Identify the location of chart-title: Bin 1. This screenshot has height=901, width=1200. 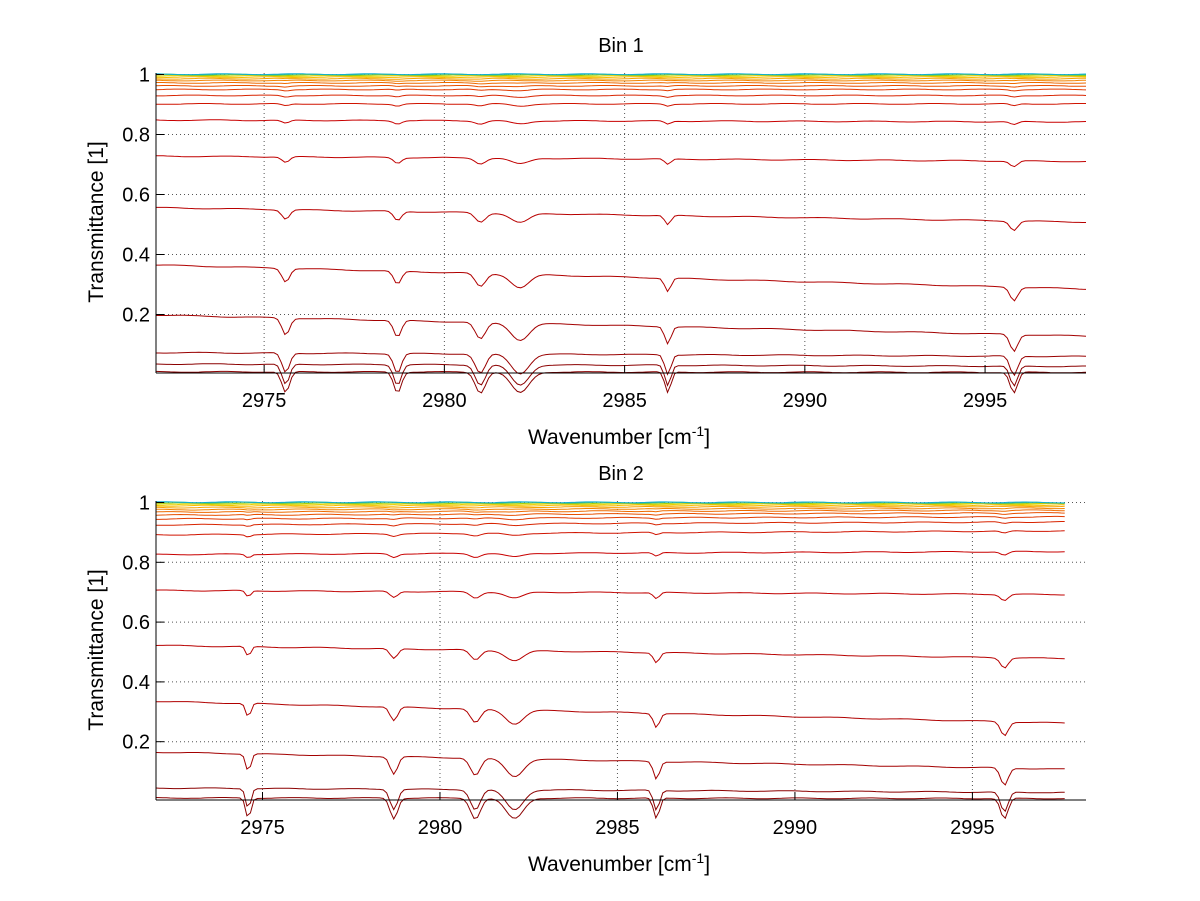
(621, 46).